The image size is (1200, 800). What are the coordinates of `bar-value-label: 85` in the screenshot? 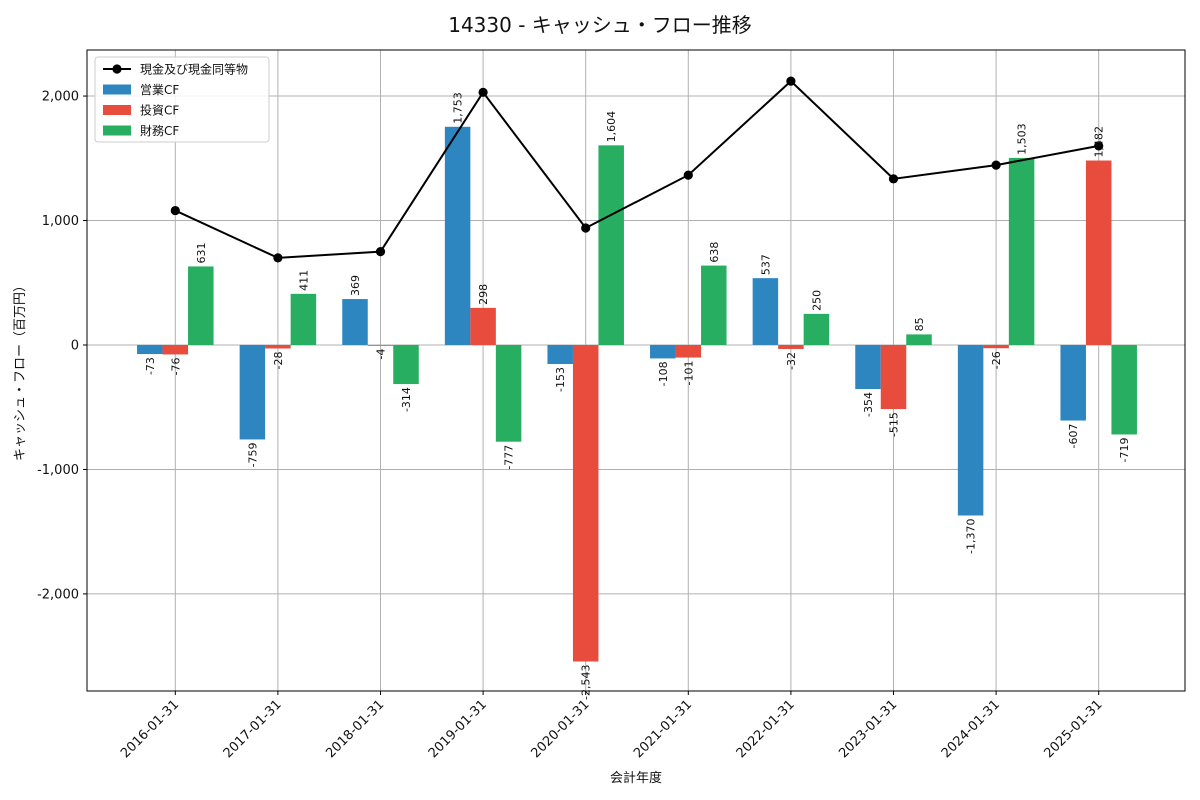 It's located at (919, 324).